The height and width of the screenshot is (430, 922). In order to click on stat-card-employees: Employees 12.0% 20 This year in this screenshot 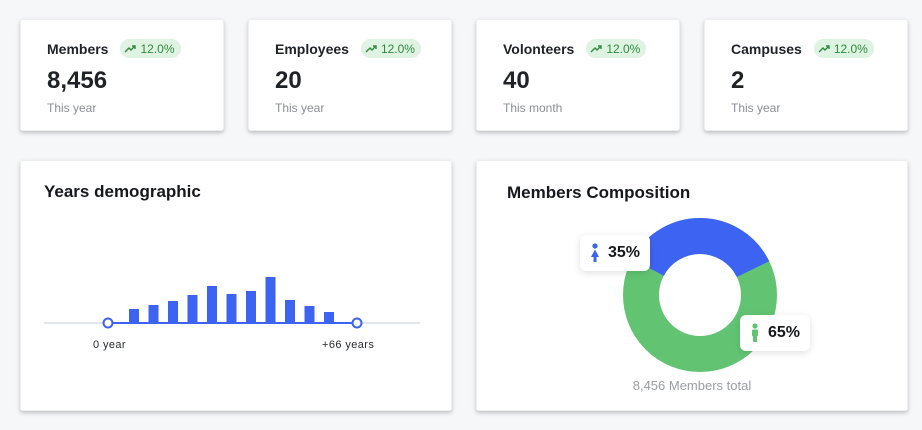, I will do `click(350, 75)`.